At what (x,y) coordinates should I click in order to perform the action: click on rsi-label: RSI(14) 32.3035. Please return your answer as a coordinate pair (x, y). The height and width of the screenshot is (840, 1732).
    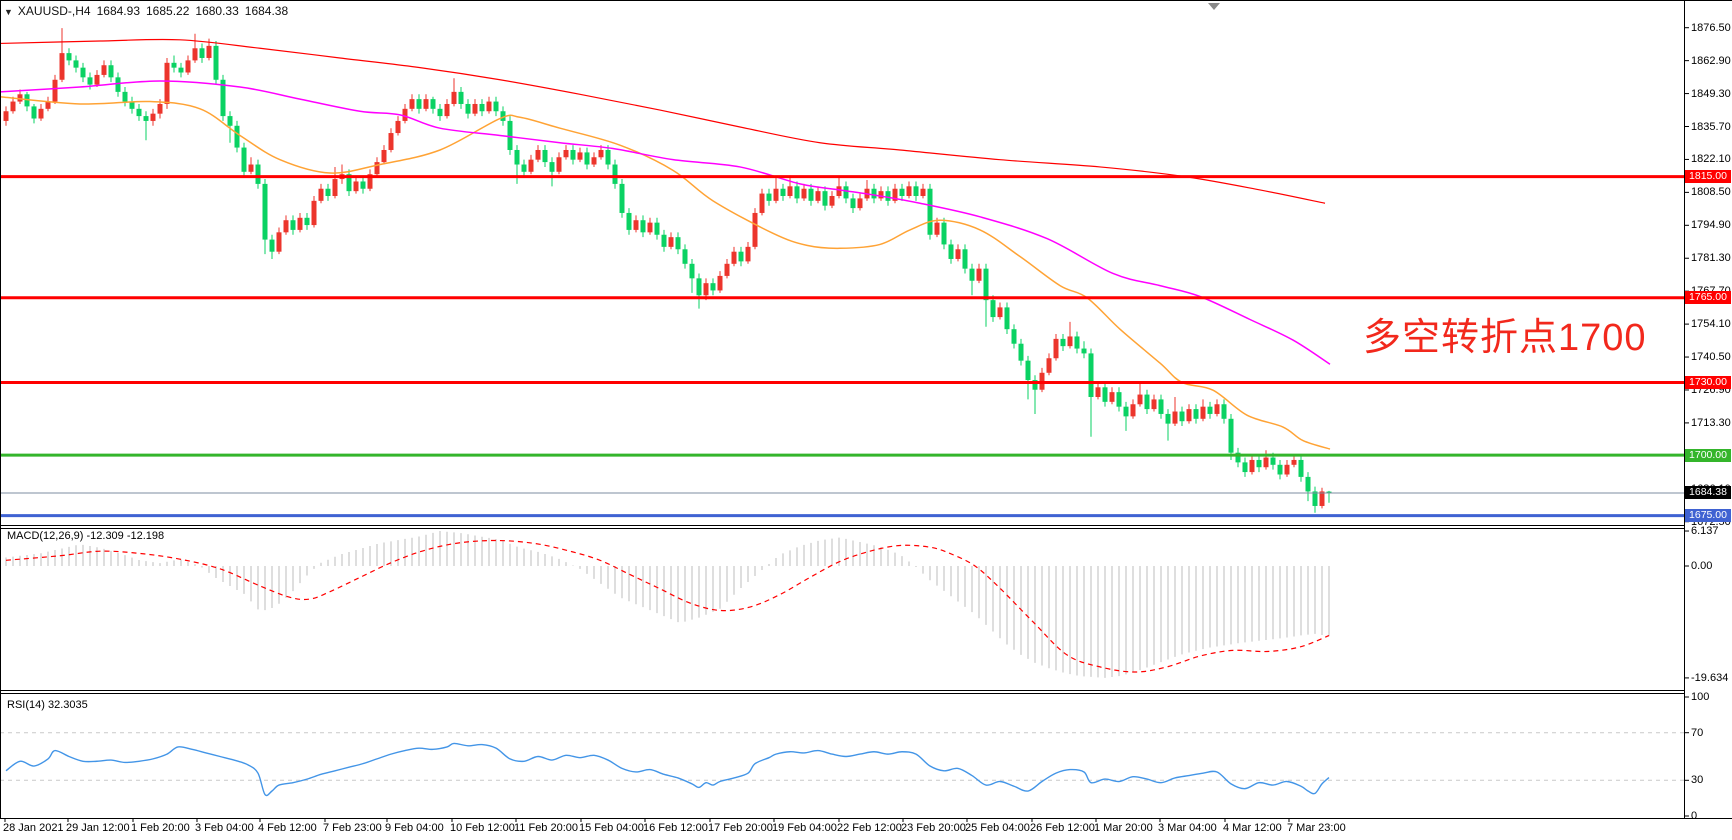
    Looking at the image, I should click on (47, 705).